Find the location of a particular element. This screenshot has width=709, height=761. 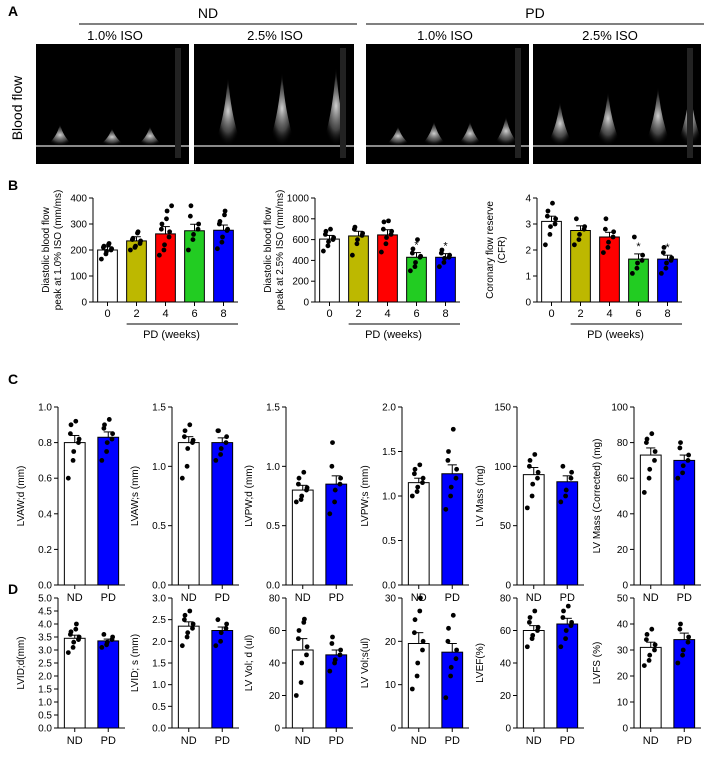

y-tick-label: 2.0 is located at coordinates (389, 408).